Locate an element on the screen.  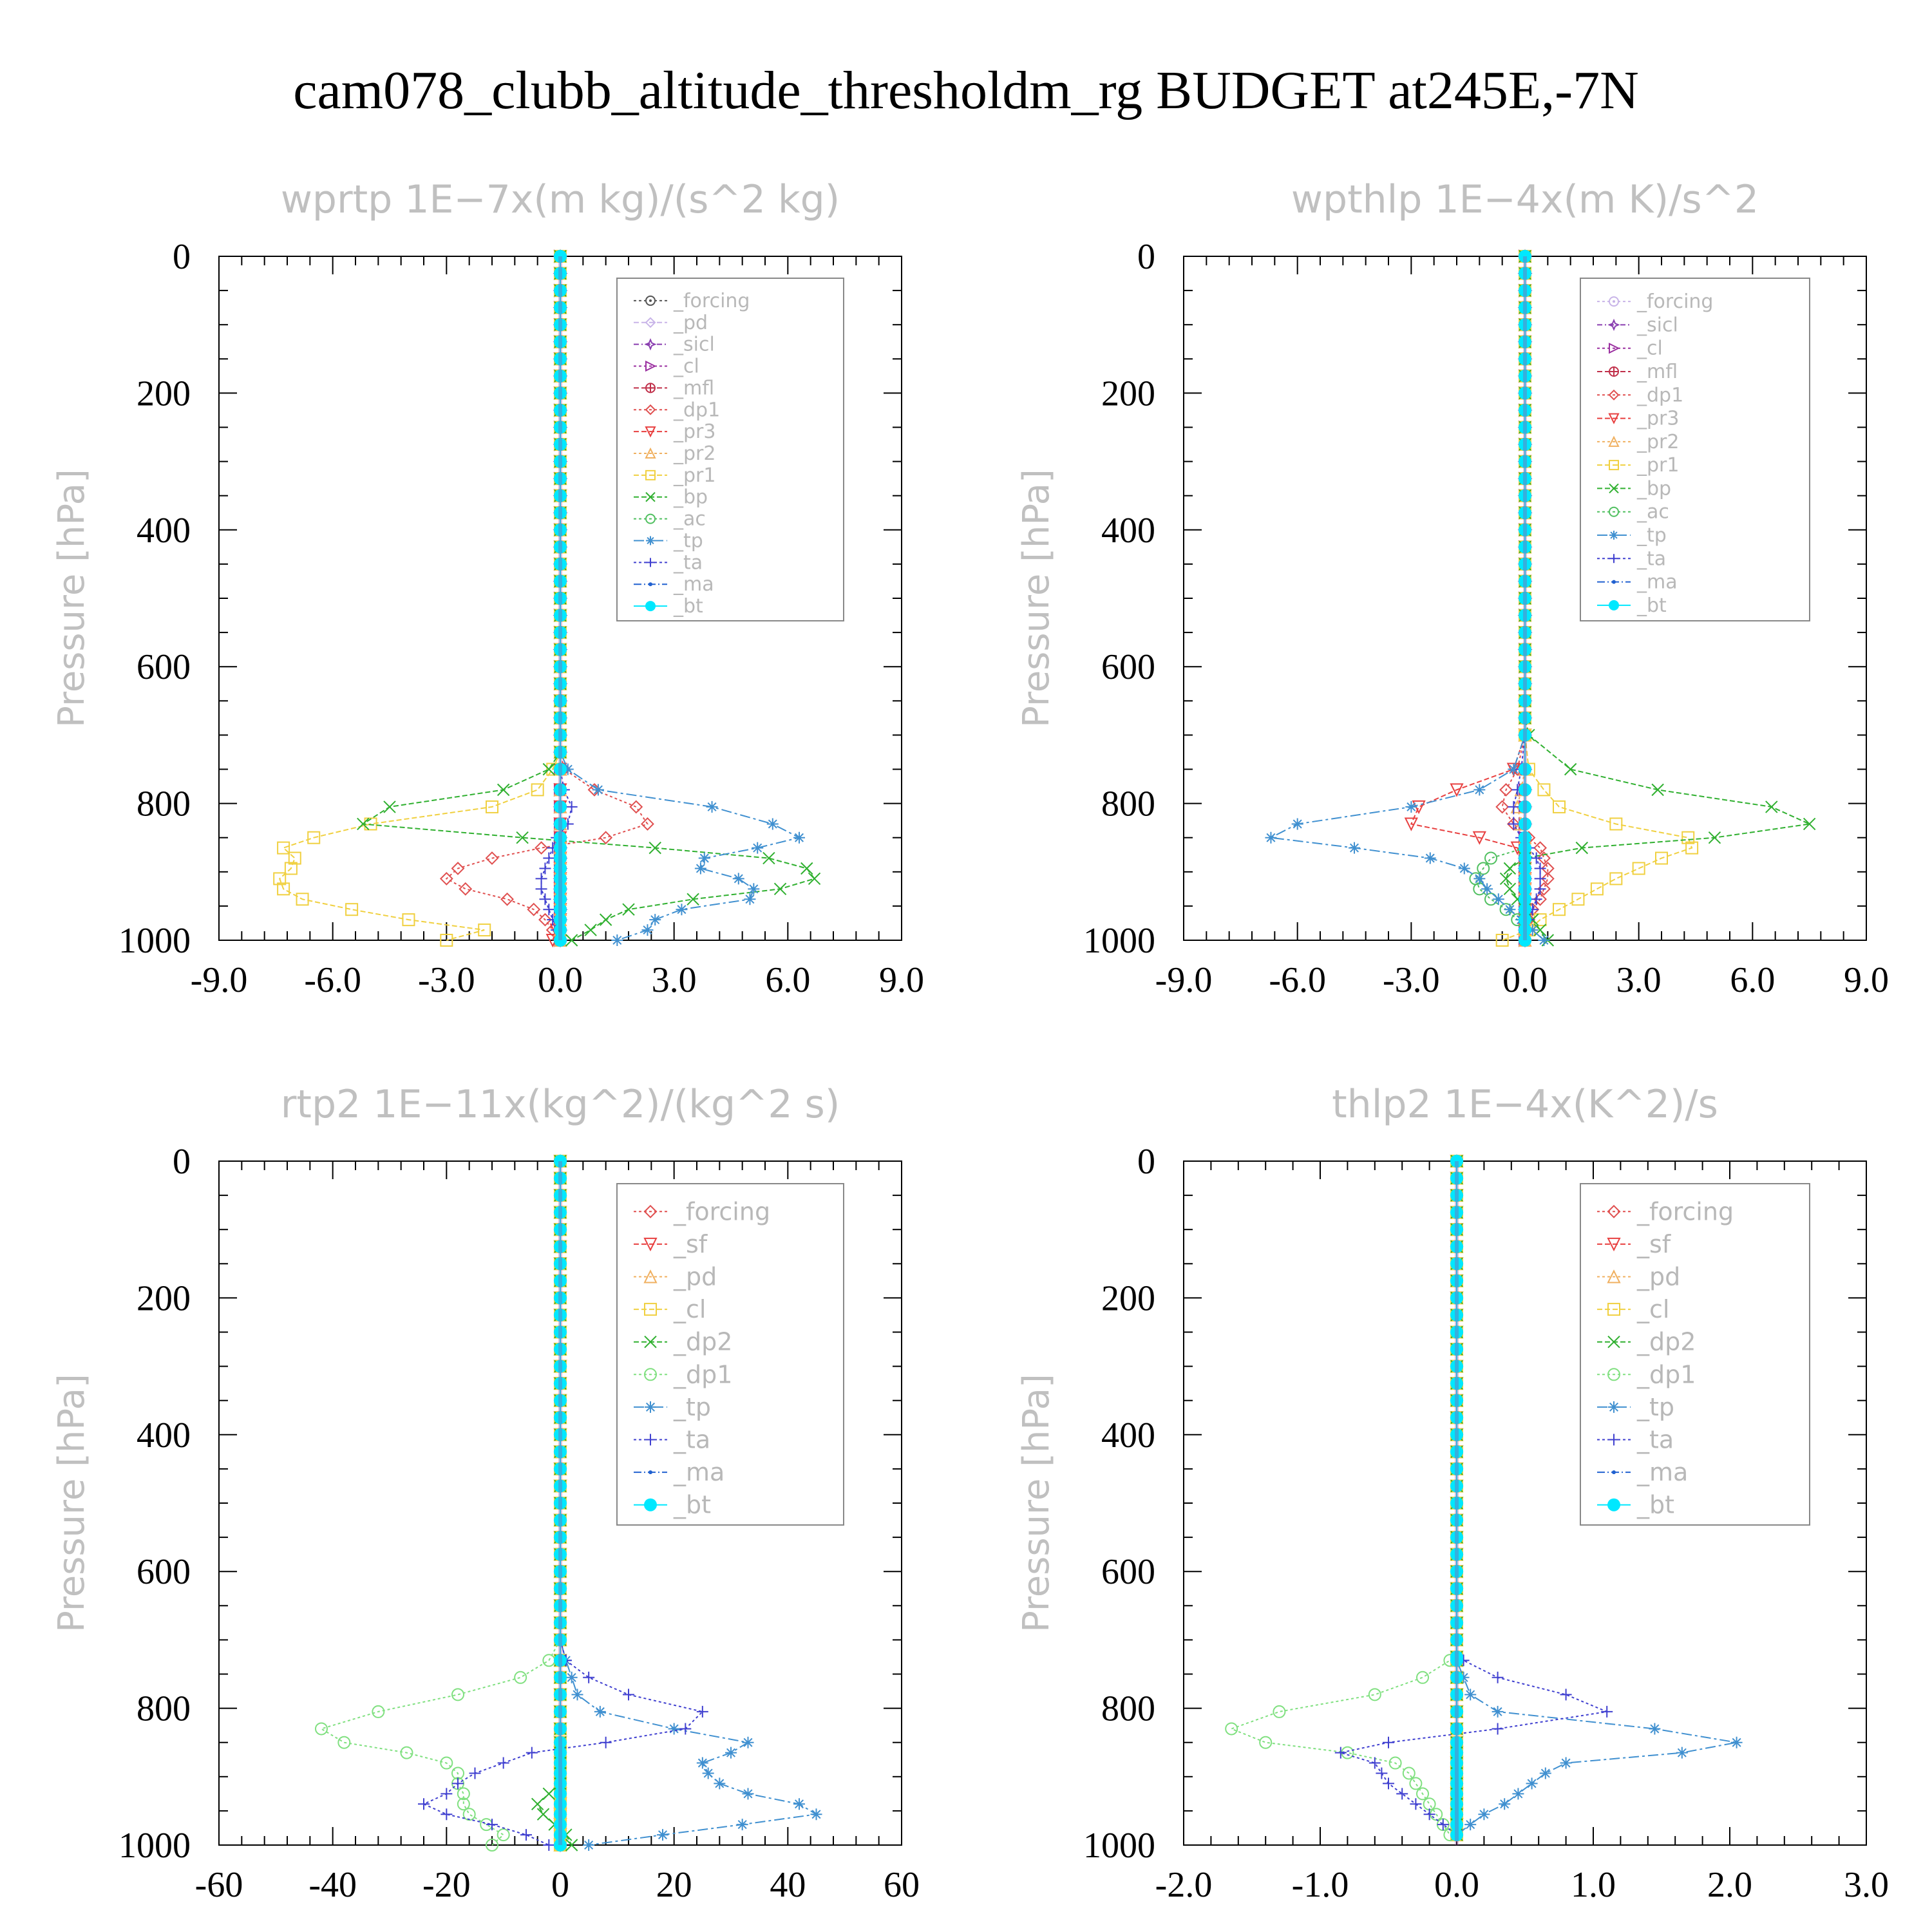
series-pr1 is located at coordinates (420, 598).